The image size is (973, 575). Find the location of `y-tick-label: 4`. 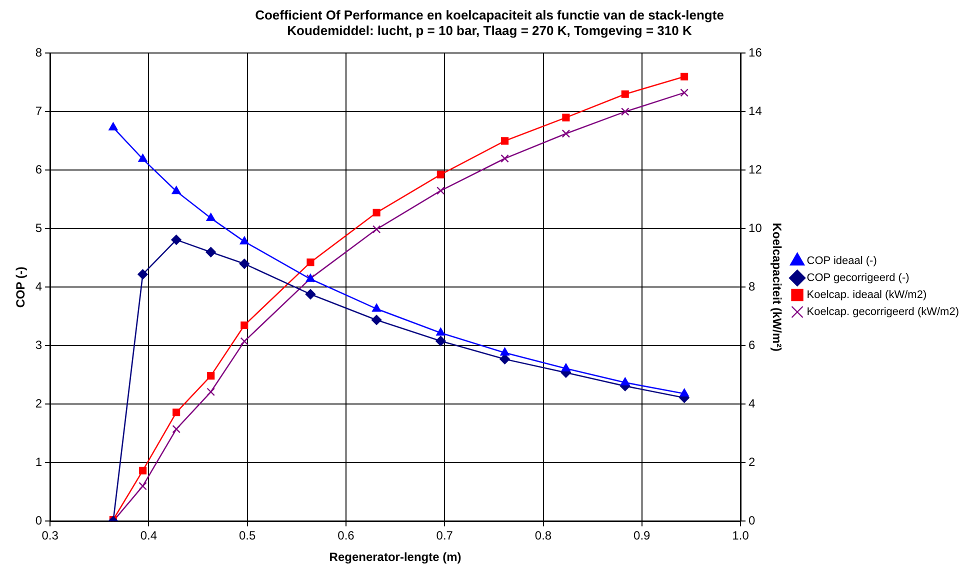

y-tick-label: 4 is located at coordinates (38, 287).